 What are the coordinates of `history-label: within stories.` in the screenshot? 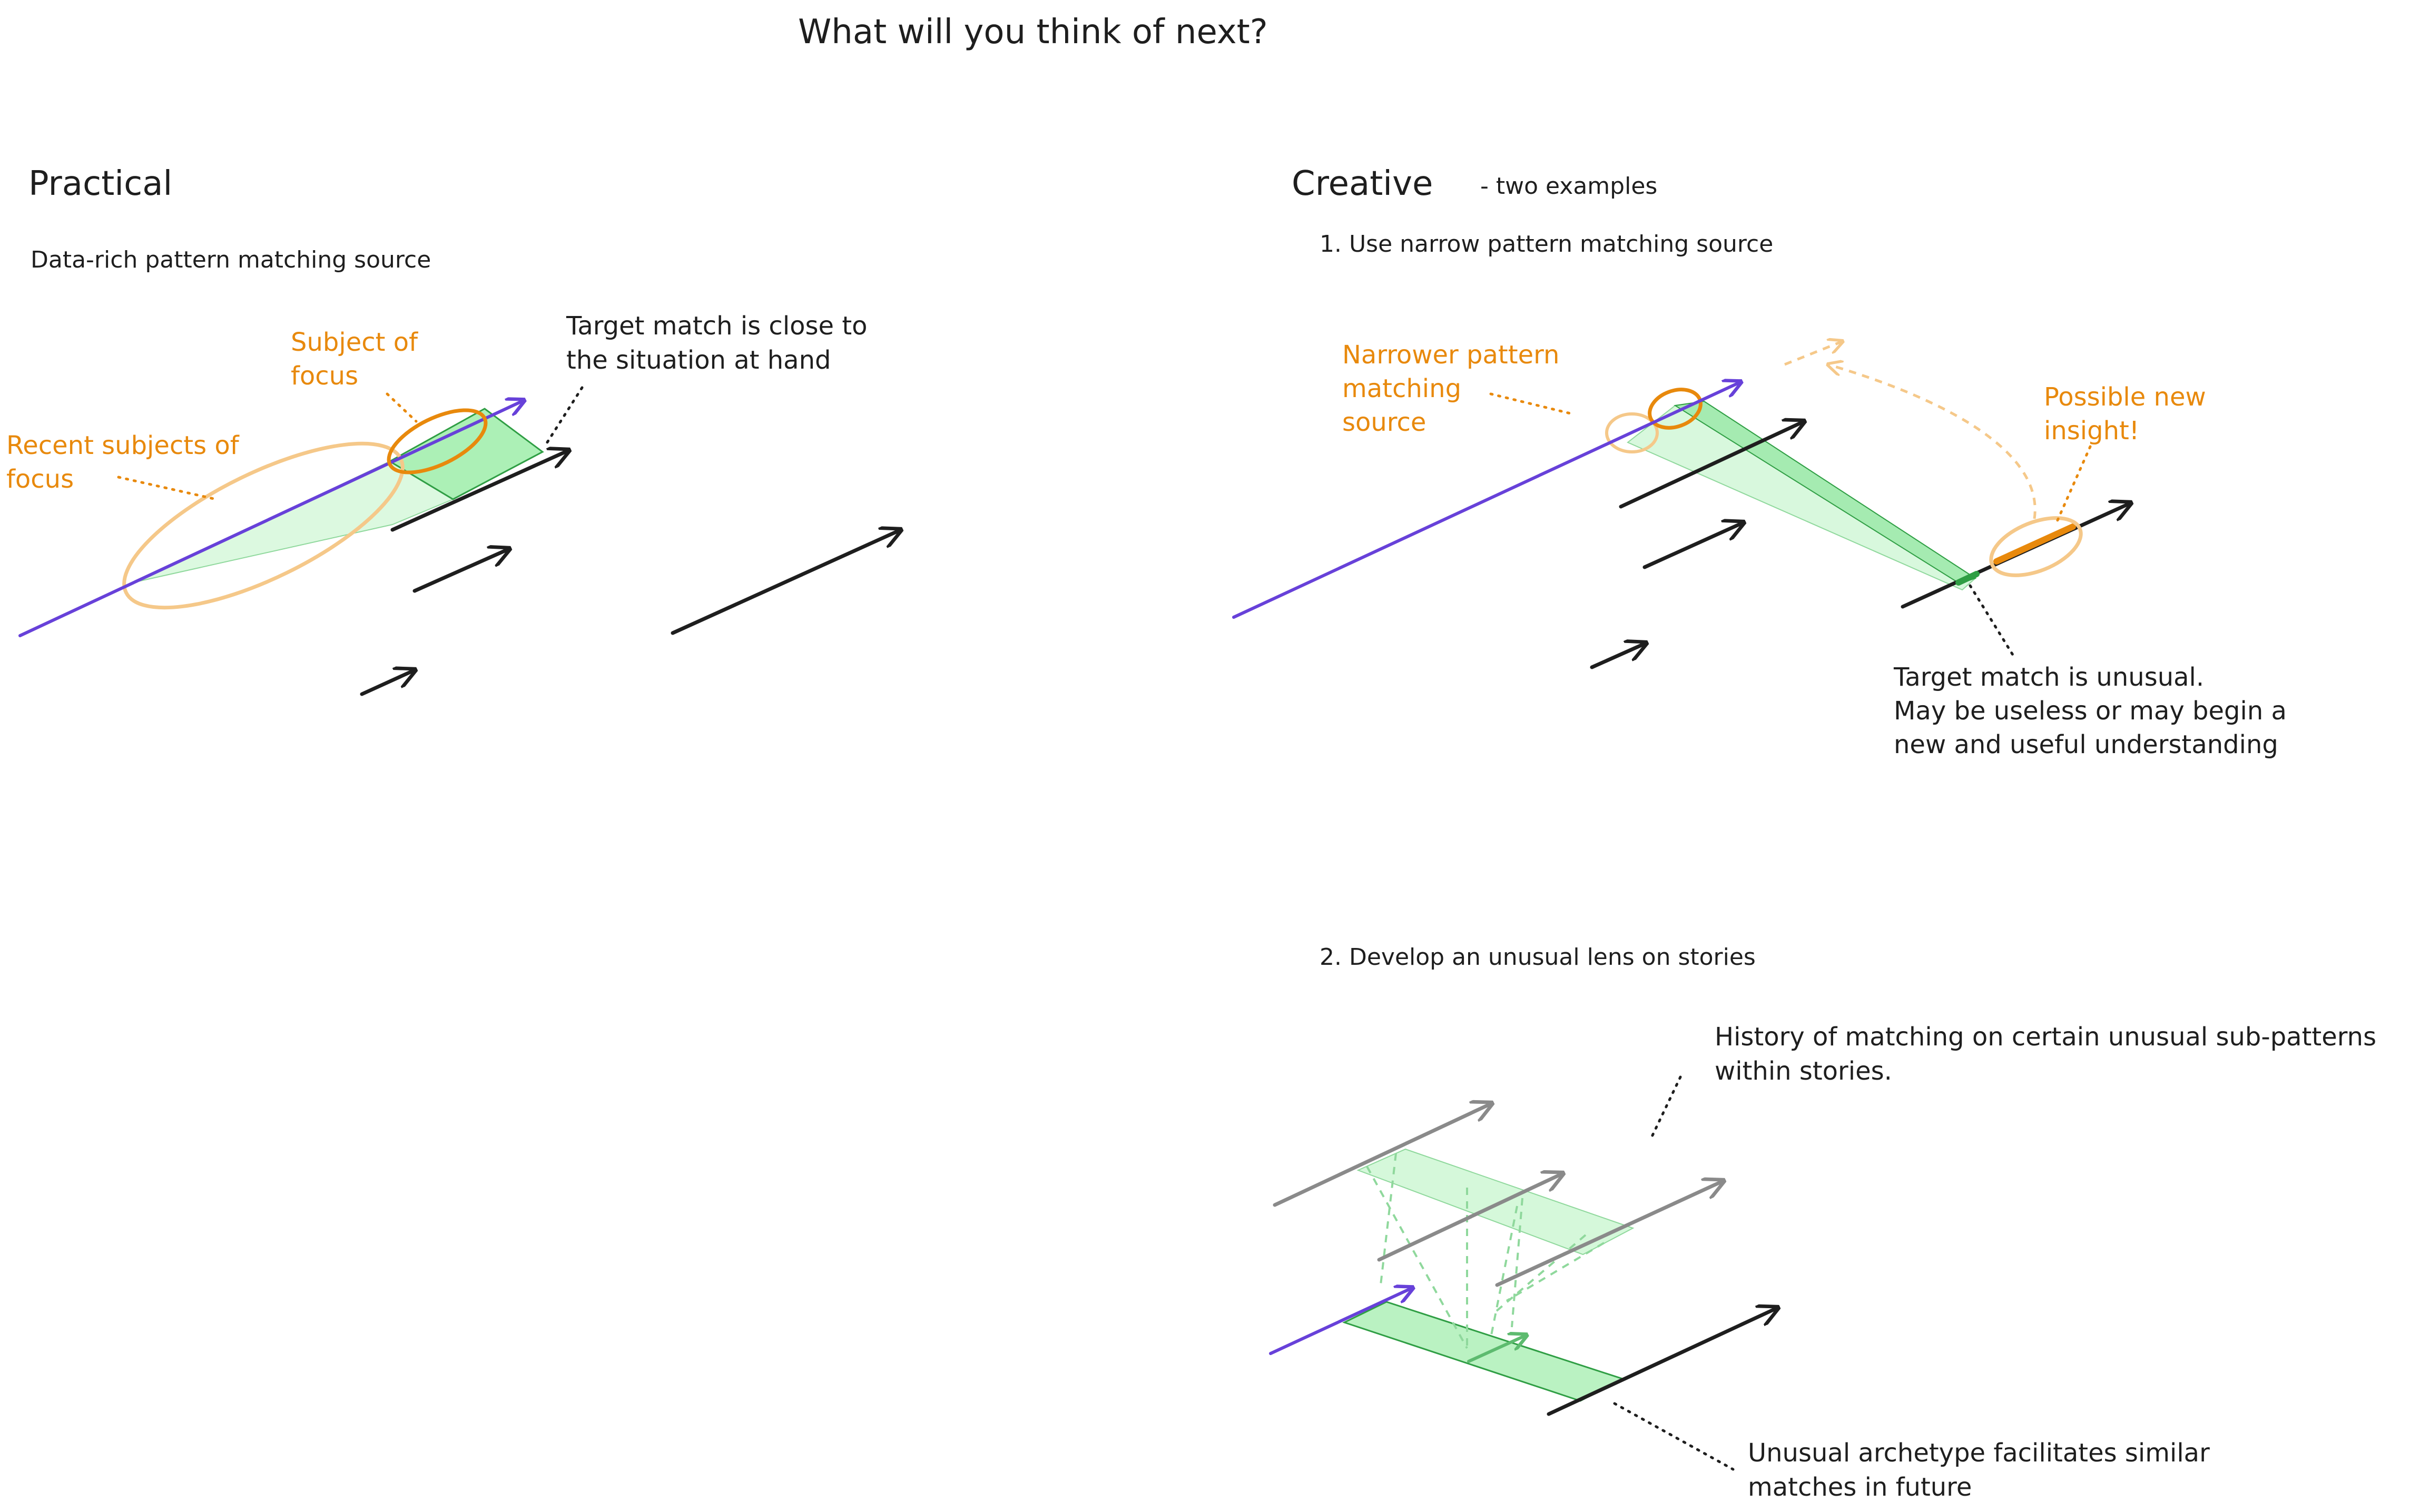 It's located at (1803, 1071).